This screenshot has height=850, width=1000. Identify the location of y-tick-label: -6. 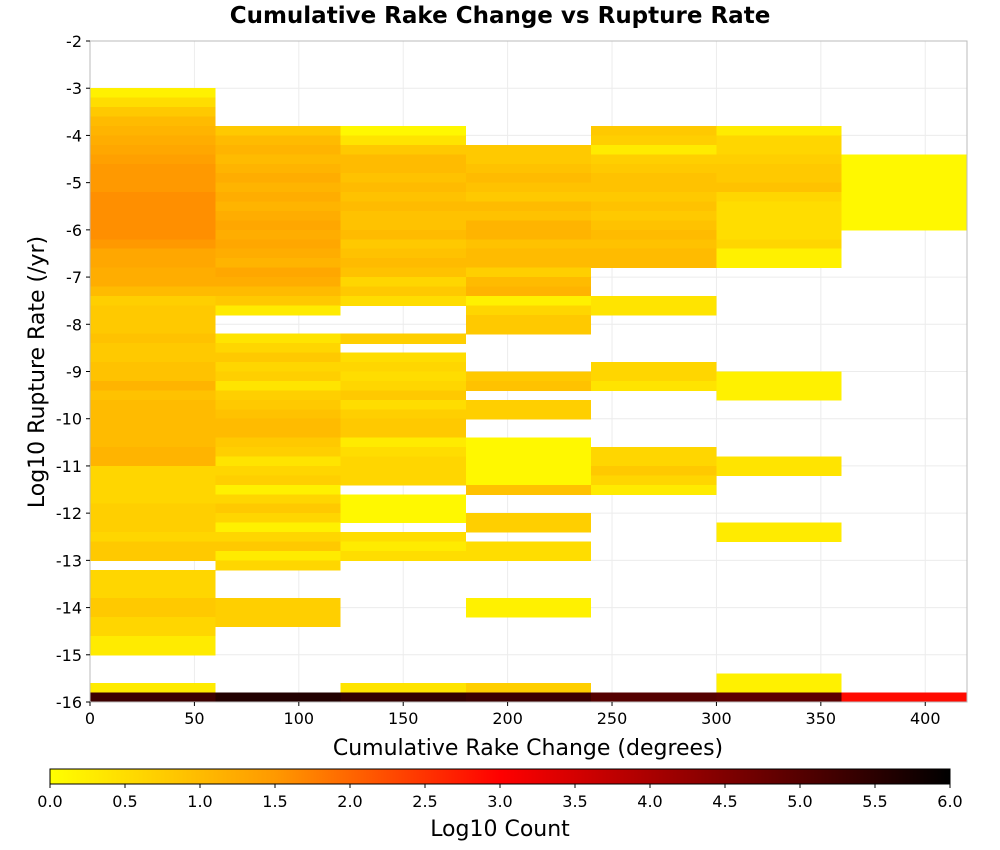
(74, 230).